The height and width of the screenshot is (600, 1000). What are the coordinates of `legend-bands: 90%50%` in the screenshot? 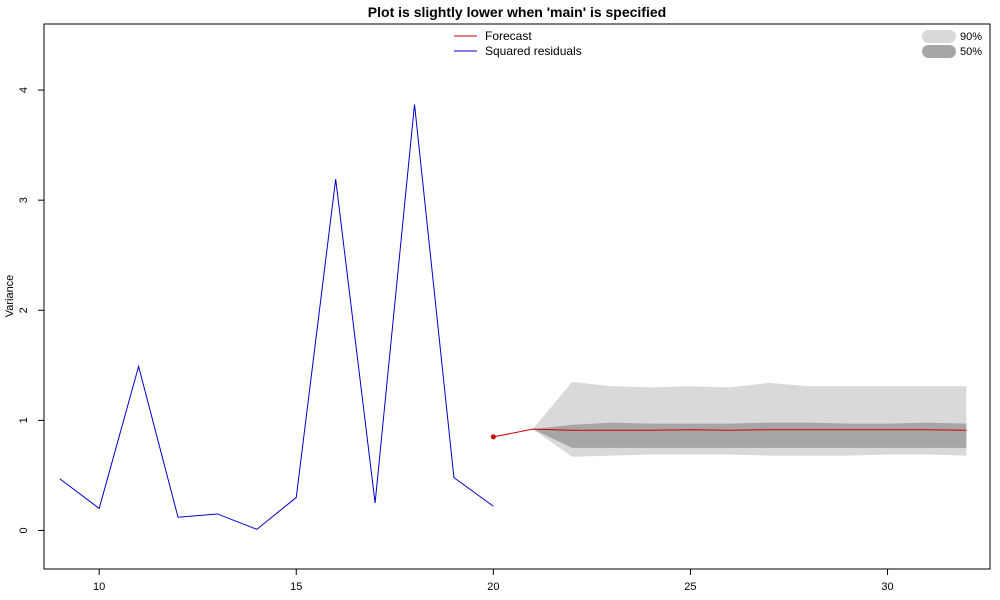 It's located at (952, 44).